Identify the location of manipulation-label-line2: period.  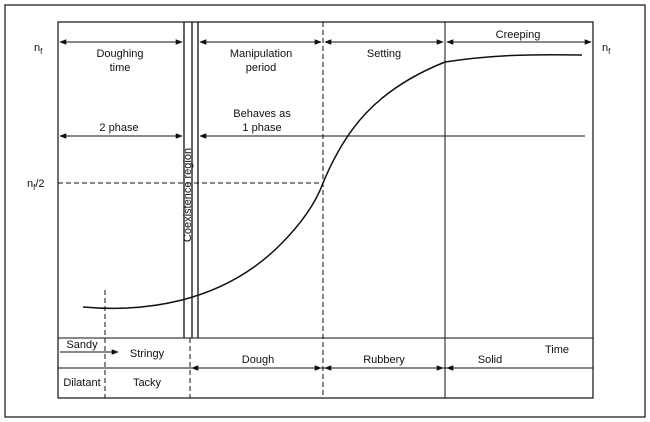
(261, 68).